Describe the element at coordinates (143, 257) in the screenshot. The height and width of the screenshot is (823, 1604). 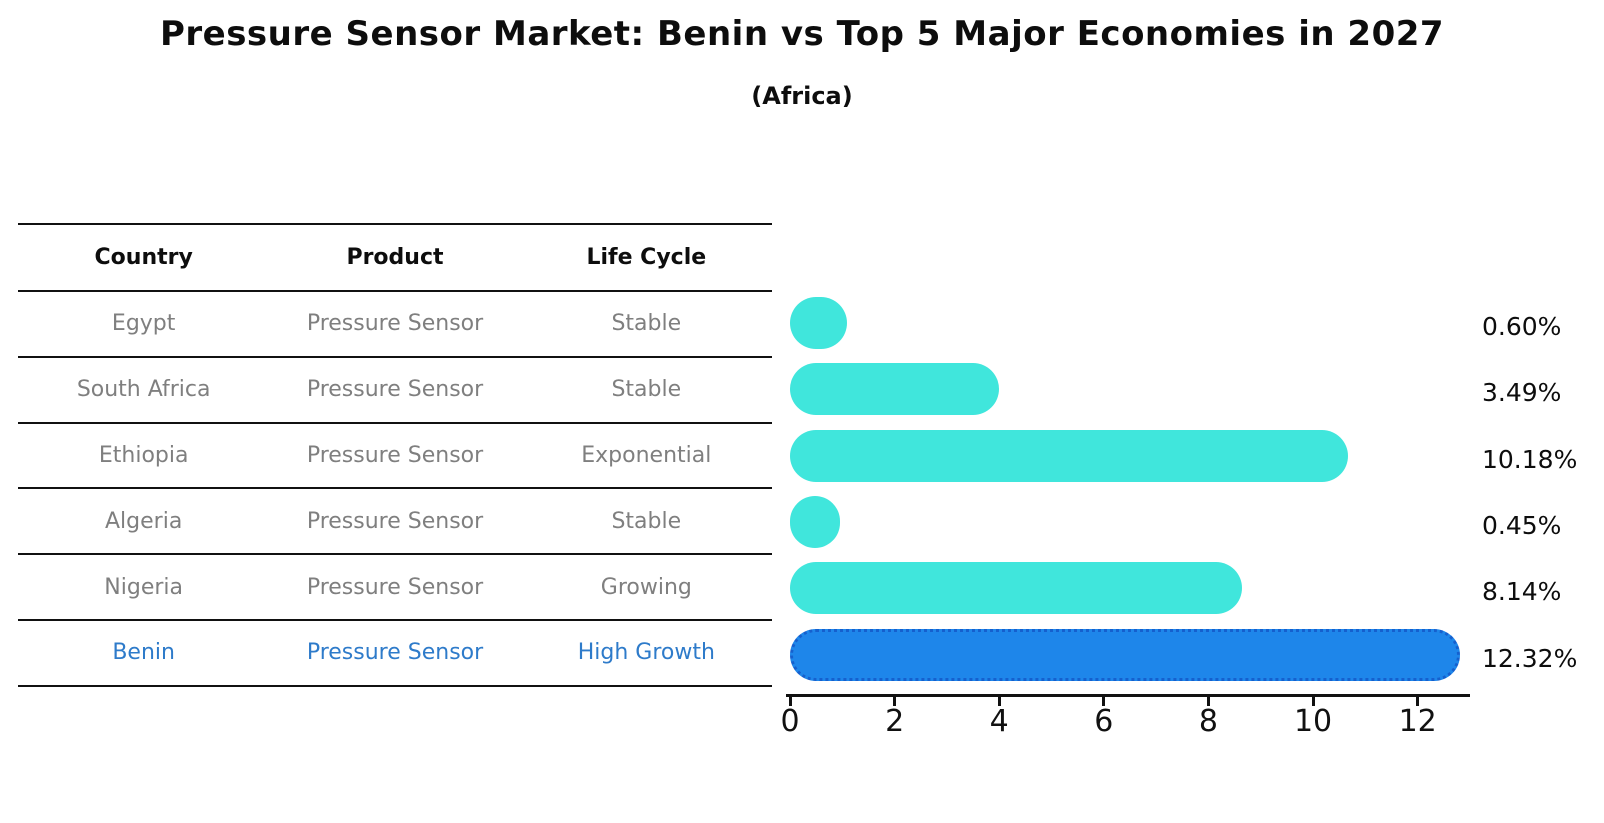
I see `table-header-country: Country` at that location.